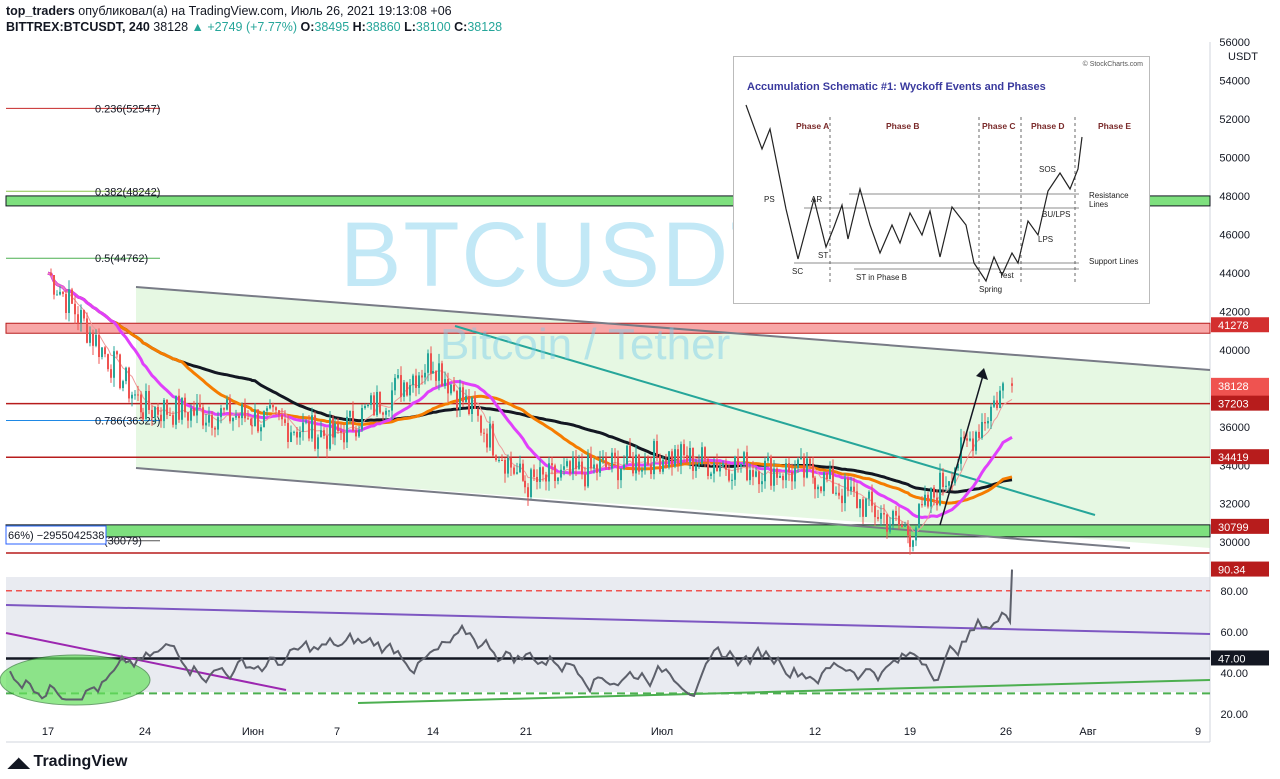 The image size is (1280, 779). I want to click on rsi-line, so click(511, 635).